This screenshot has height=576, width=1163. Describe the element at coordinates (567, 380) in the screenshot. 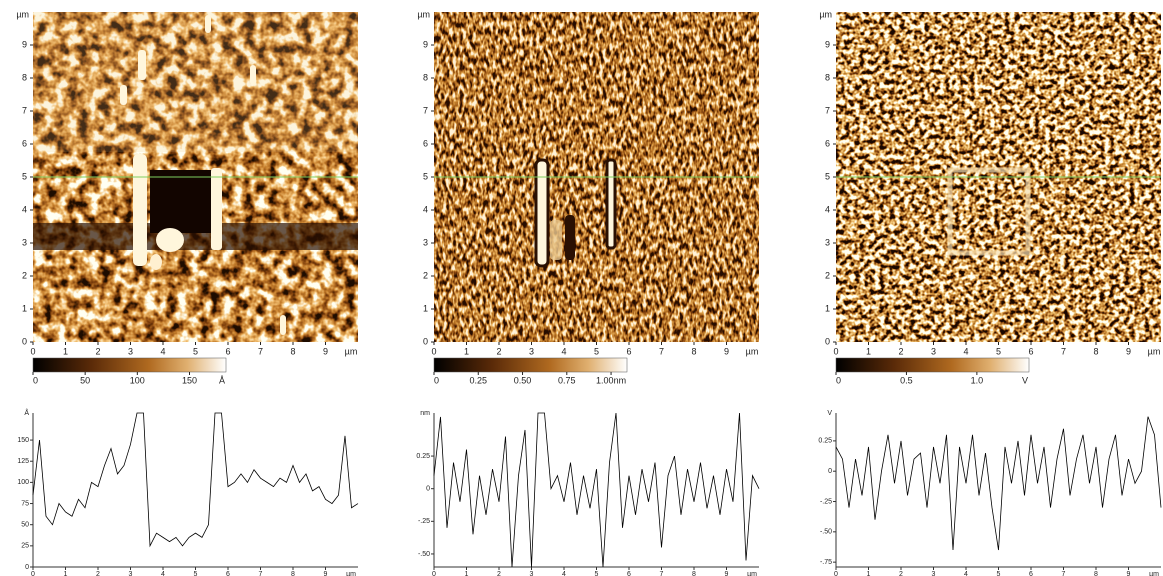

I see `colorbar-tick-label: 0.75` at that location.